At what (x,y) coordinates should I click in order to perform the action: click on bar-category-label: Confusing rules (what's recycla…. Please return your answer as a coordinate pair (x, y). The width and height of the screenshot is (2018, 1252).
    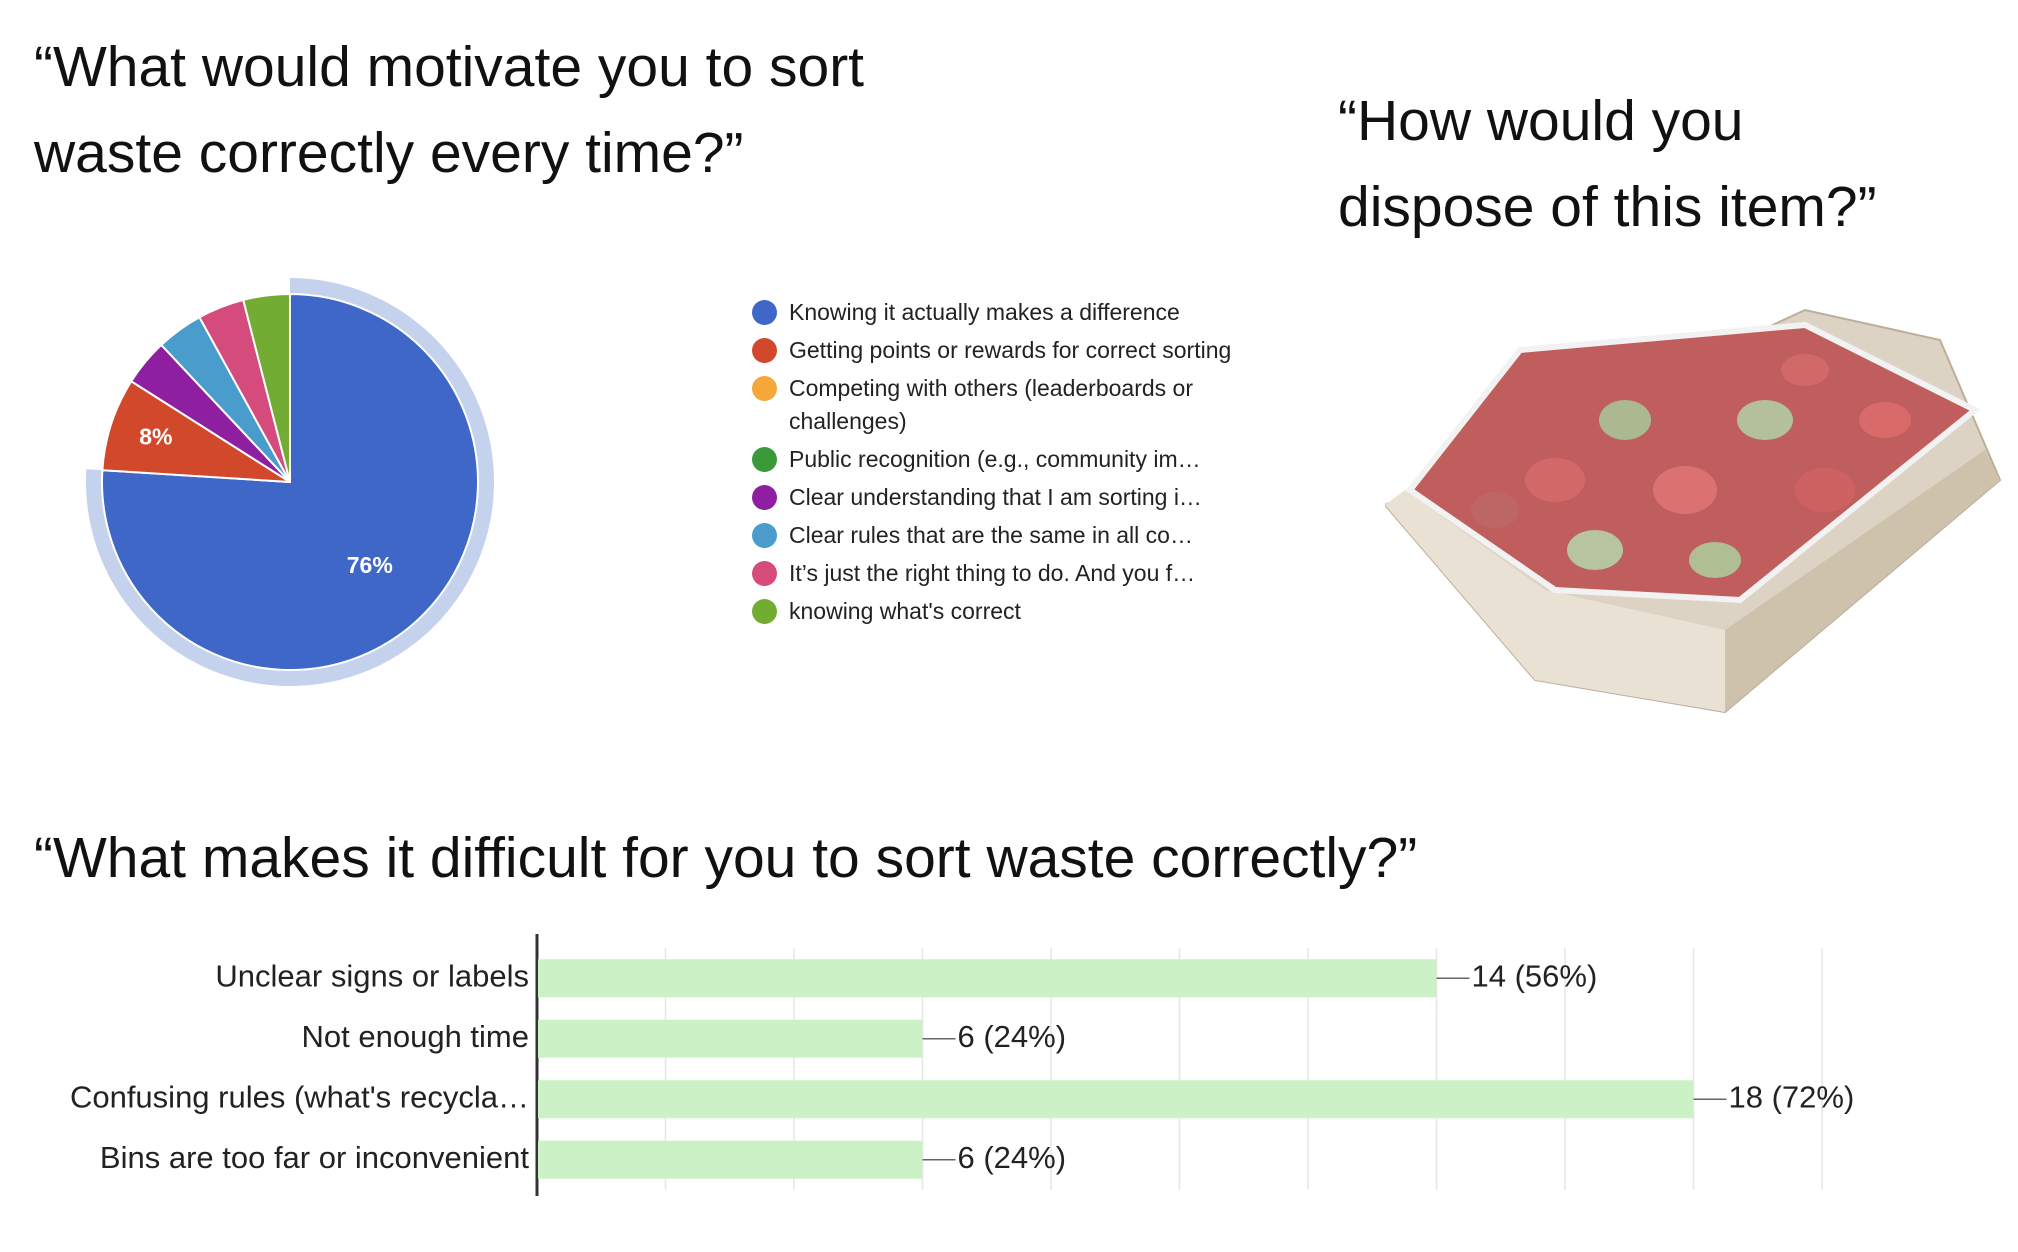
    Looking at the image, I should click on (299, 1096).